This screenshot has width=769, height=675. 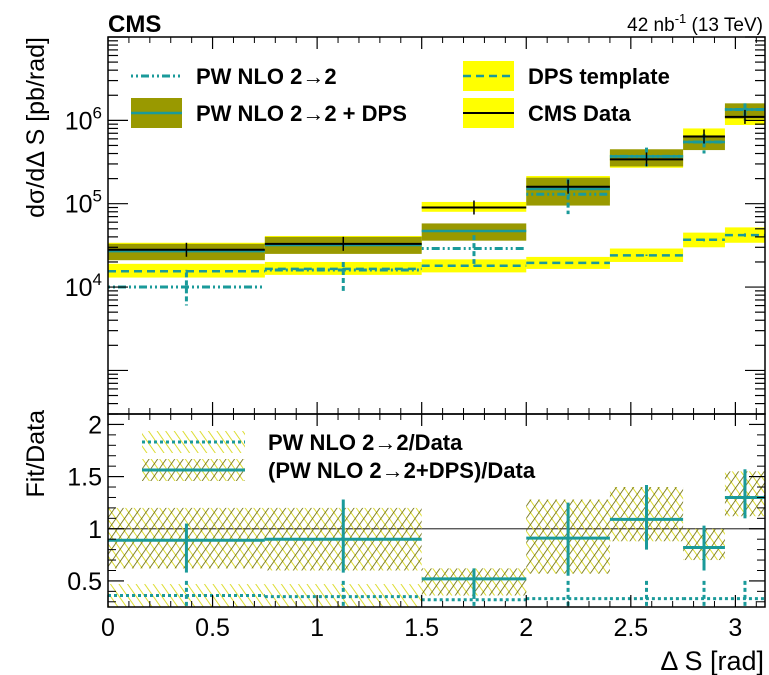 I want to click on x-tick-label: 3, so click(x=735, y=628).